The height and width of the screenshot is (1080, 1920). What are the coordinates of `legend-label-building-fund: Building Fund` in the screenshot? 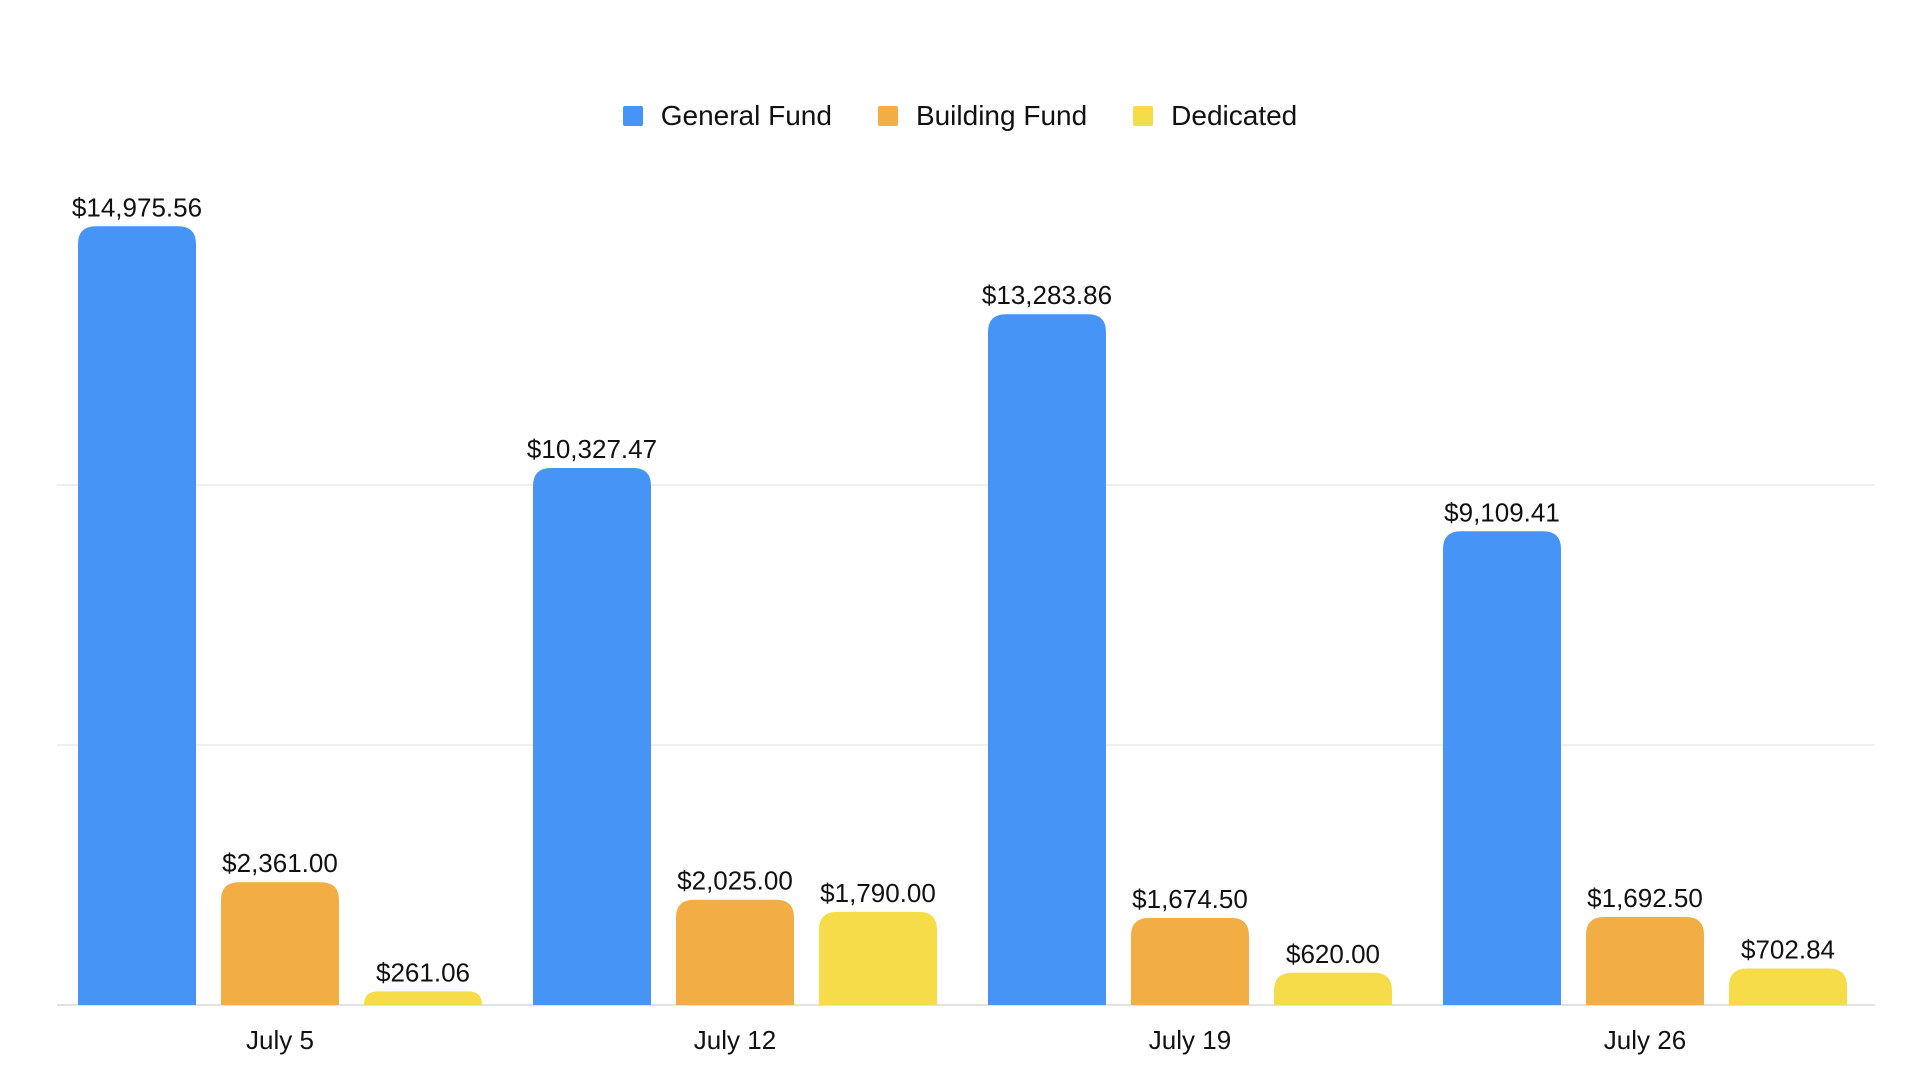 It's located at (1001, 115).